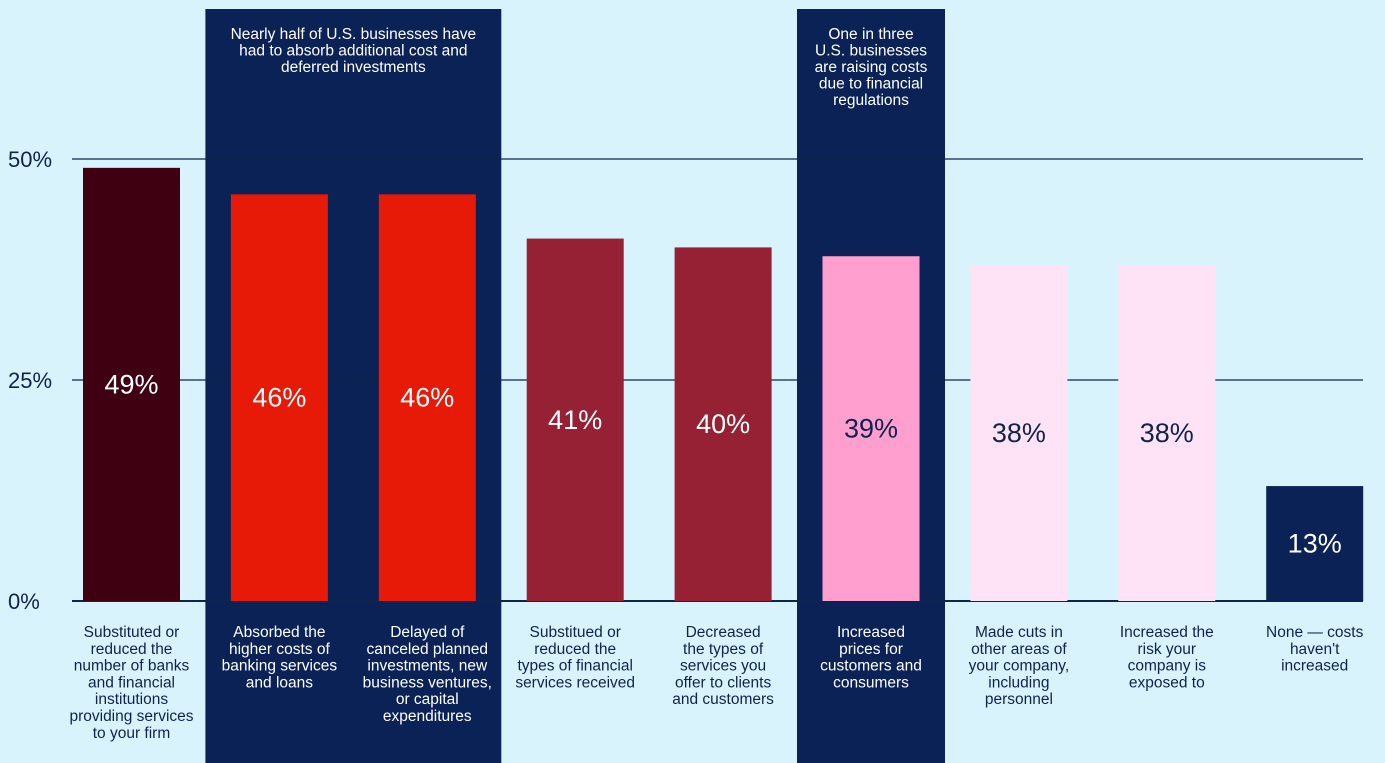 This screenshot has width=1385, height=763. Describe the element at coordinates (279, 682) in the screenshot. I see `x-tick-label-line: and loans` at that location.